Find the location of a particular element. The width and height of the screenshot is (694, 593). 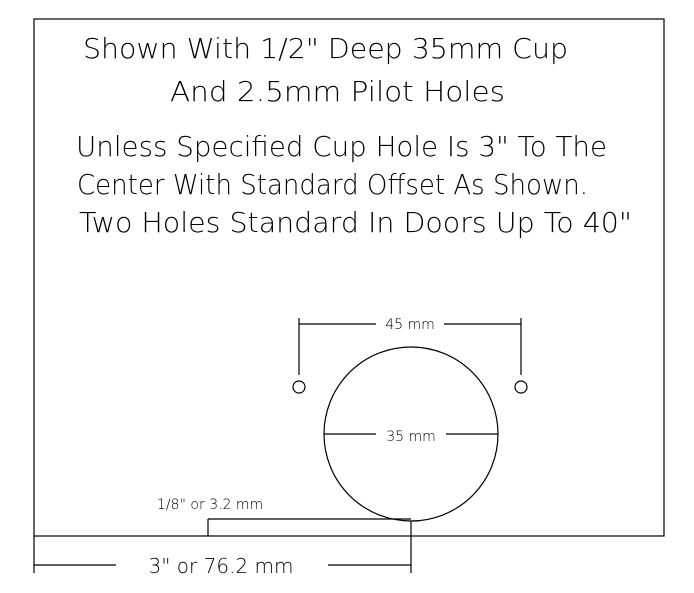

heading-line-2: And 2.5mm Pilot Holes is located at coordinates (337, 91).